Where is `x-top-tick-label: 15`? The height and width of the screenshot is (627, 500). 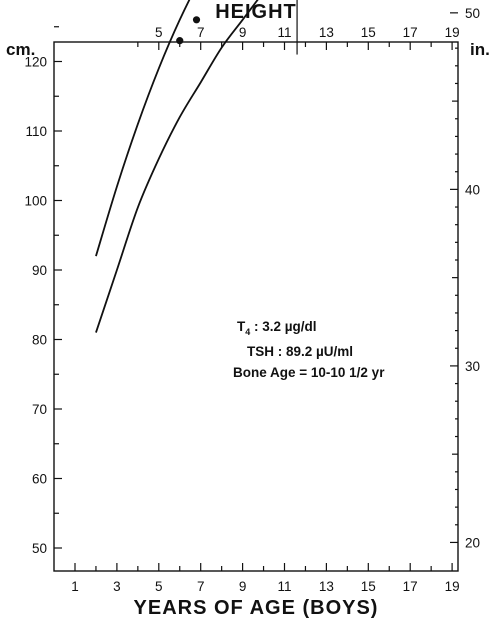 x-top-tick-label: 15 is located at coordinates (368, 32).